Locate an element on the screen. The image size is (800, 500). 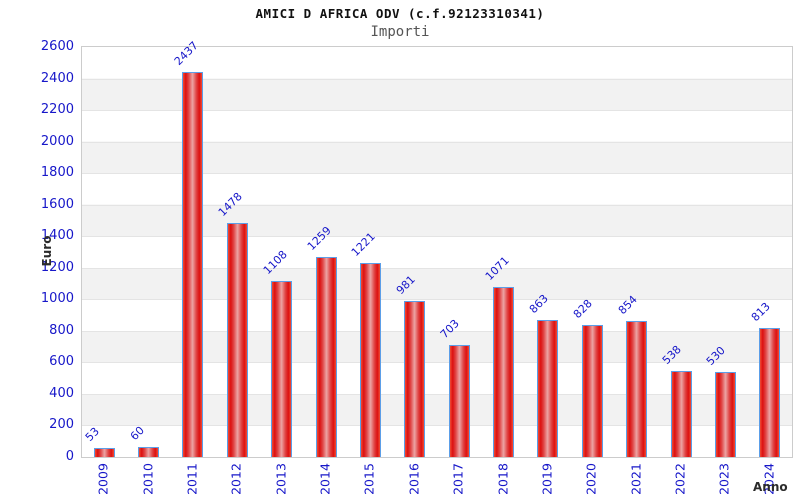
bar-2021 is located at coordinates (637, 389).